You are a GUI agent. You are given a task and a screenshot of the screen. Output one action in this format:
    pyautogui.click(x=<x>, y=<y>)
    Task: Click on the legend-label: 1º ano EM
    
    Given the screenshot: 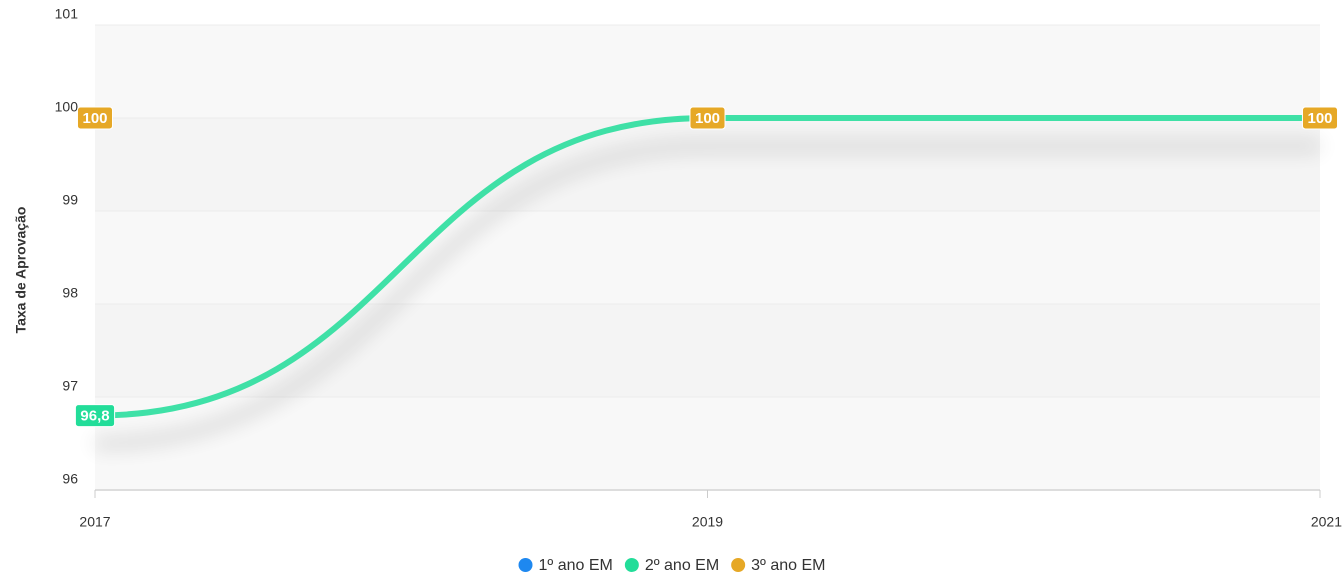 What is the action you would take?
    pyautogui.click(x=576, y=565)
    